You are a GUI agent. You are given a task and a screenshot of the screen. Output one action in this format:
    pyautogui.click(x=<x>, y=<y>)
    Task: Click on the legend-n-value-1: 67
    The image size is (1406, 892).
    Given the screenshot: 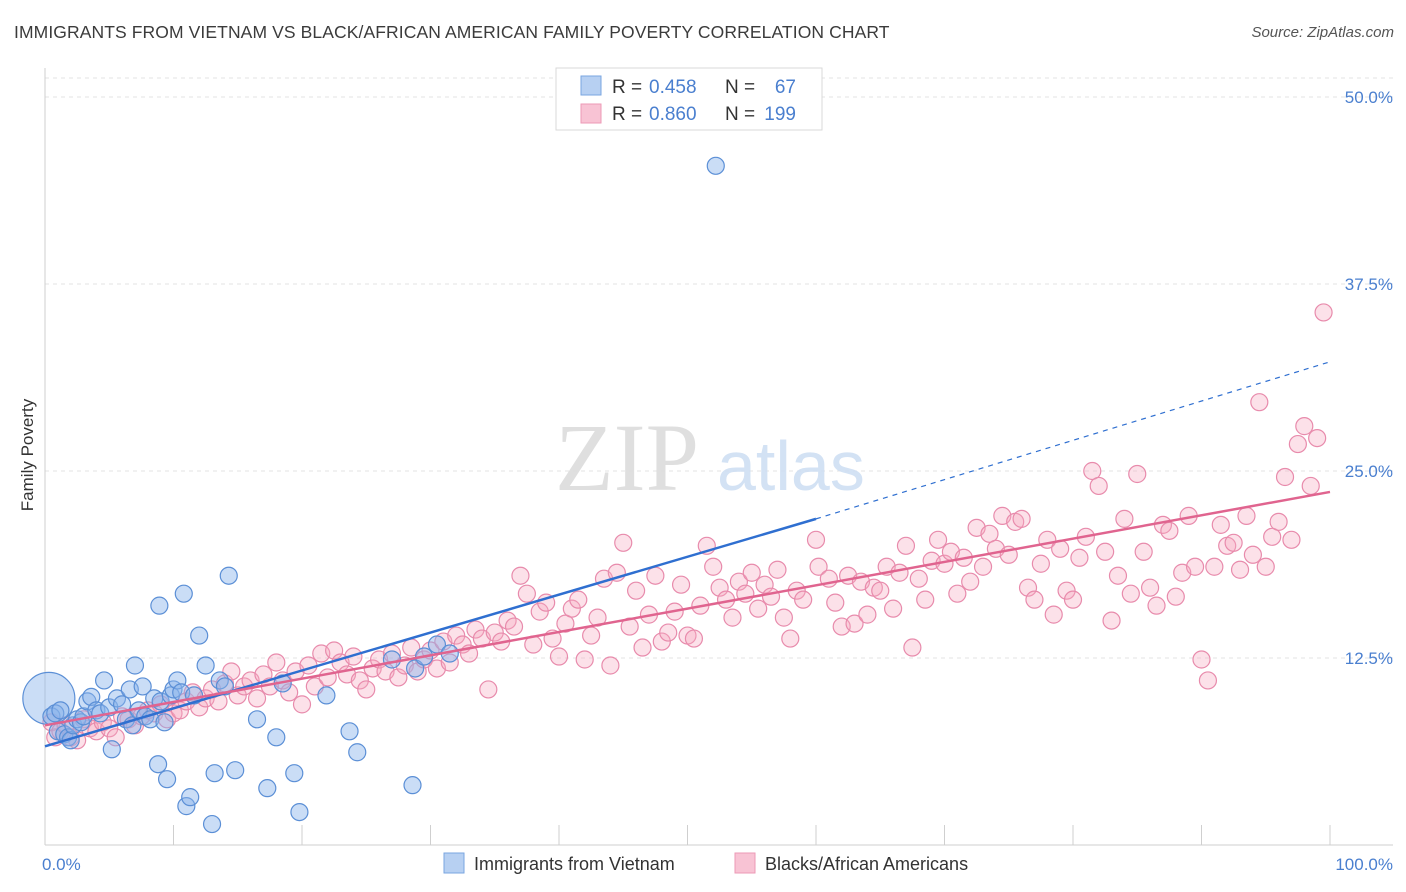 What is the action you would take?
    pyautogui.click(x=785, y=87)
    